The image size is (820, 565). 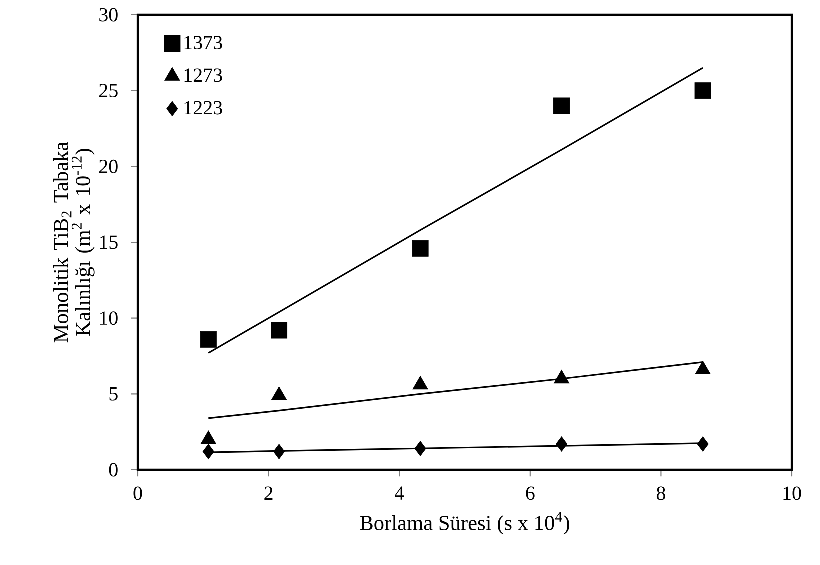 I want to click on x-tick-label: 4, so click(x=399, y=493).